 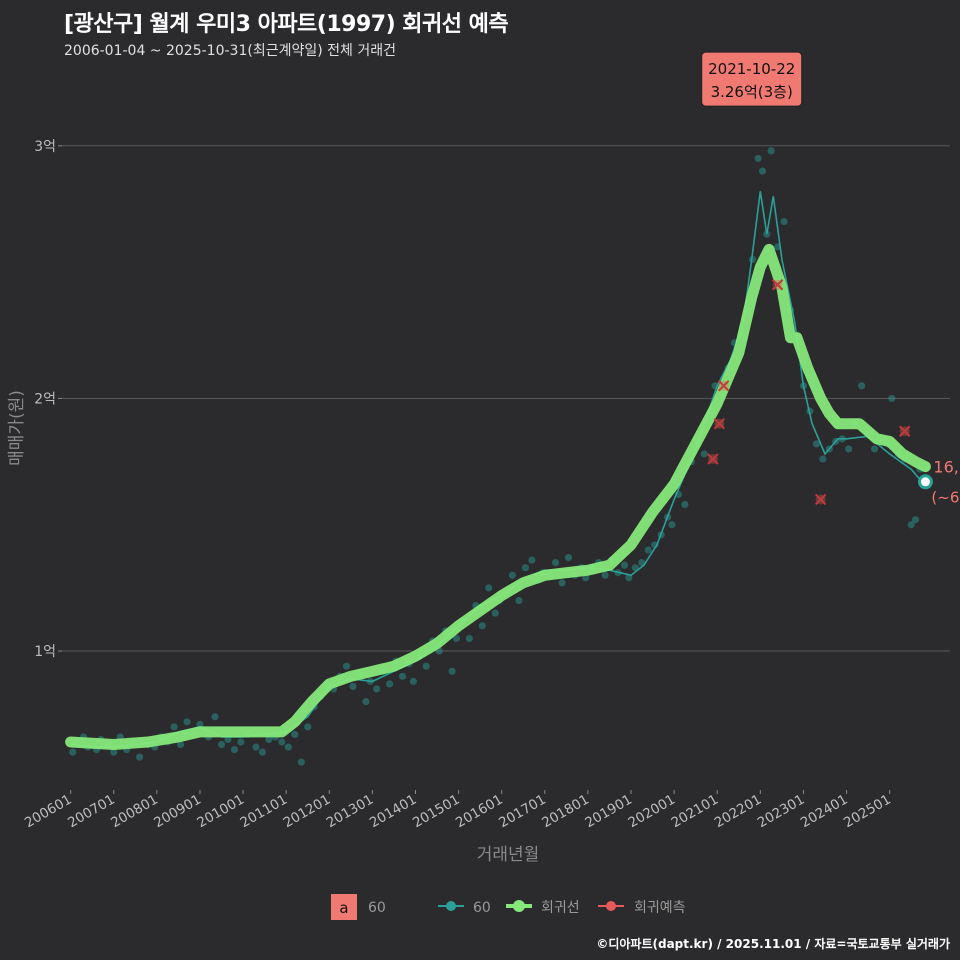 What do you see at coordinates (925, 482) in the screenshot?
I see `latest-point` at bounding box center [925, 482].